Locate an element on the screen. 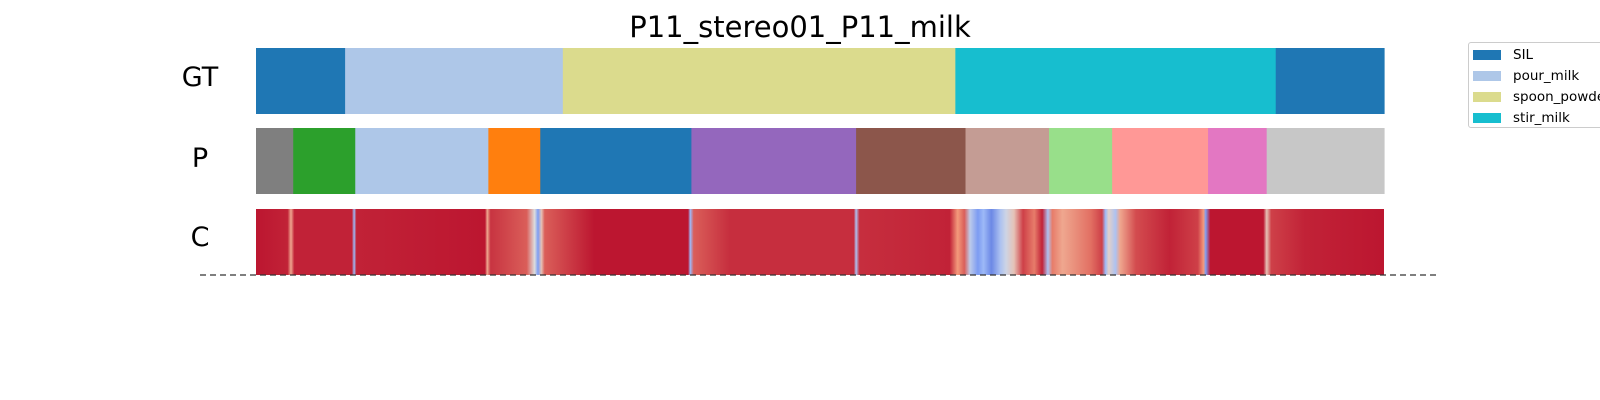 The image size is (1600, 400). legend-item-spoon-powder: spoon_powder is located at coordinates (1536, 97).